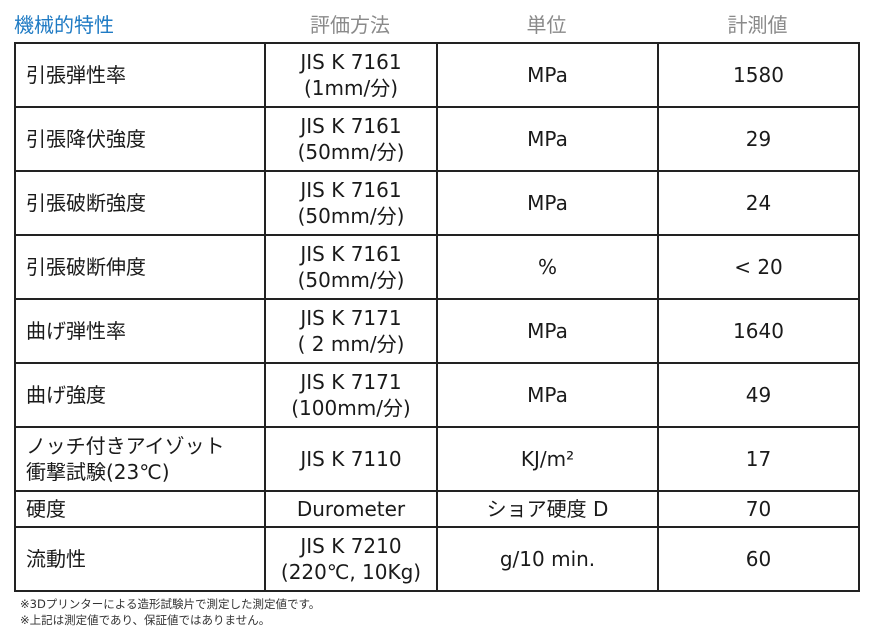  Describe the element at coordinates (66, 395) in the screenshot. I see `cell-text: 曲げ強度` at that location.